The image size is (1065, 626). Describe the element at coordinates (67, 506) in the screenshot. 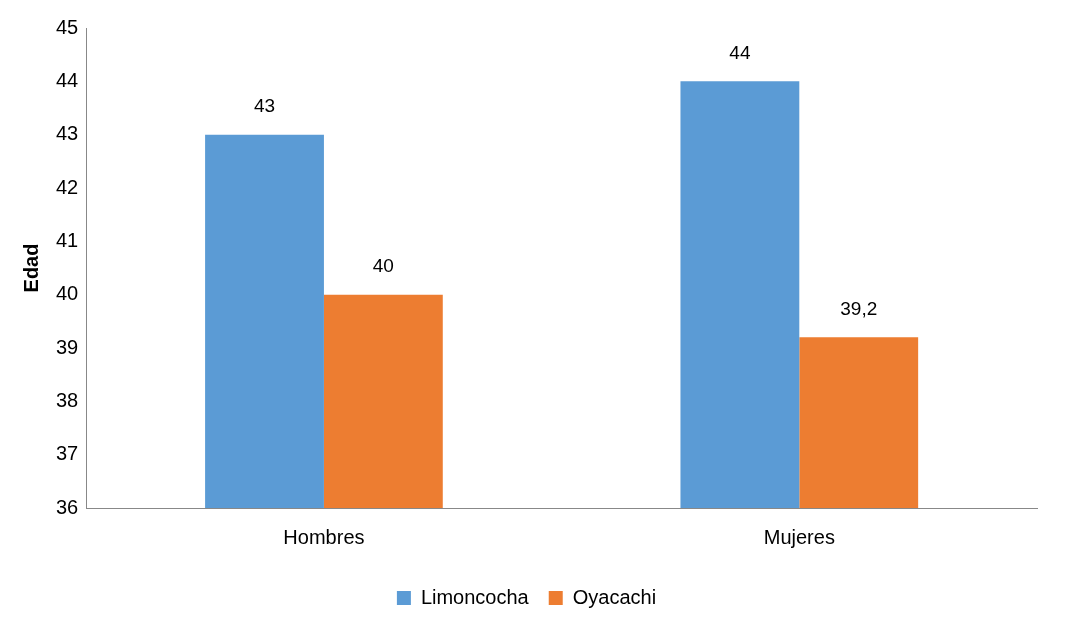

I see `y-tick-label: 36` at that location.